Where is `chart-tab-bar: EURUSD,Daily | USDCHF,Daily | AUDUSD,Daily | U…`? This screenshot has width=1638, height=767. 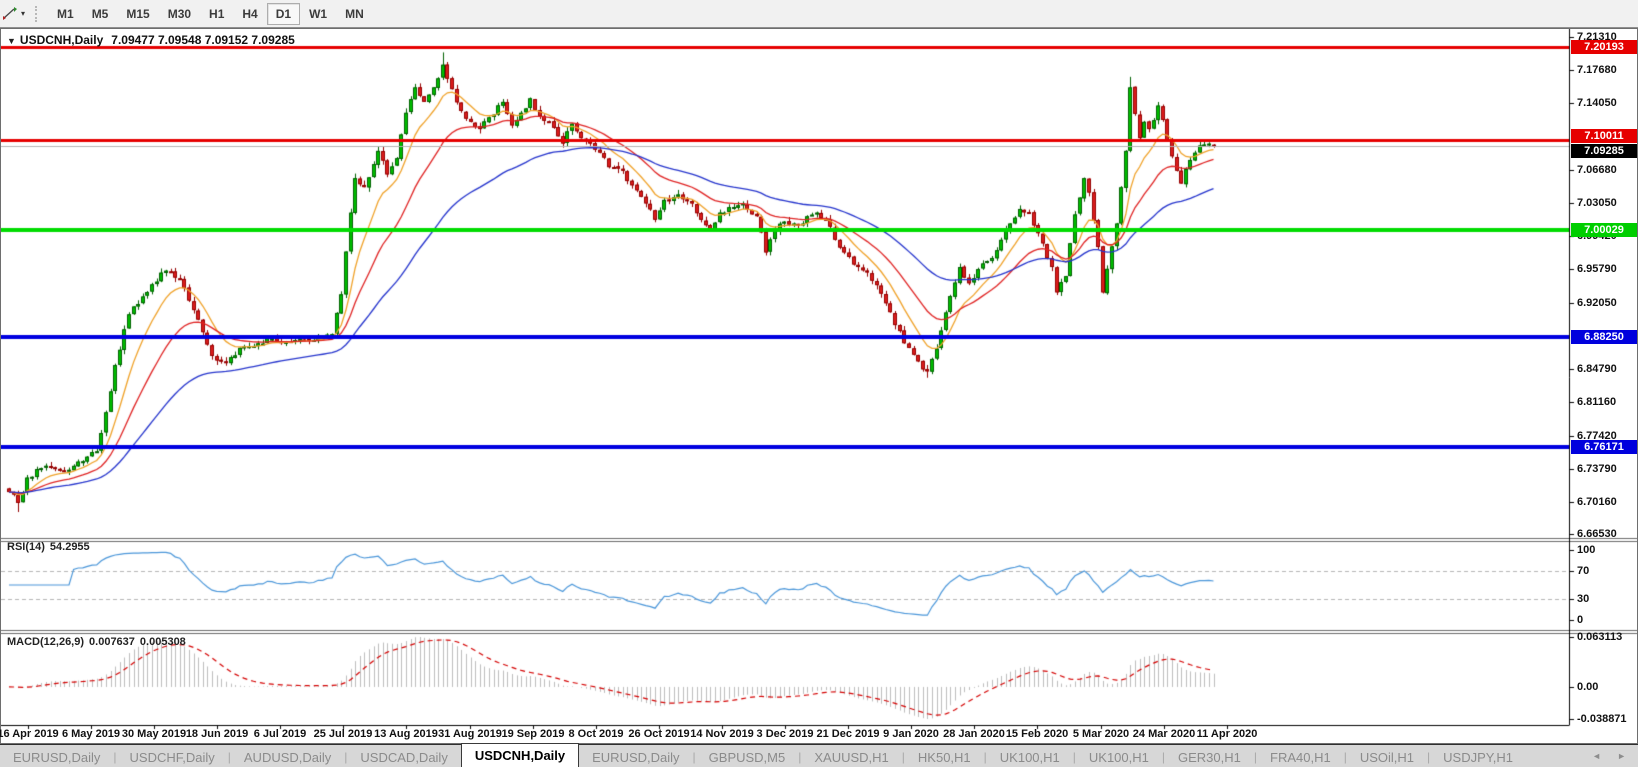 chart-tab-bar: EURUSD,Daily | USDCHF,Daily | AUDUSD,Daily | U… is located at coordinates (819, 755).